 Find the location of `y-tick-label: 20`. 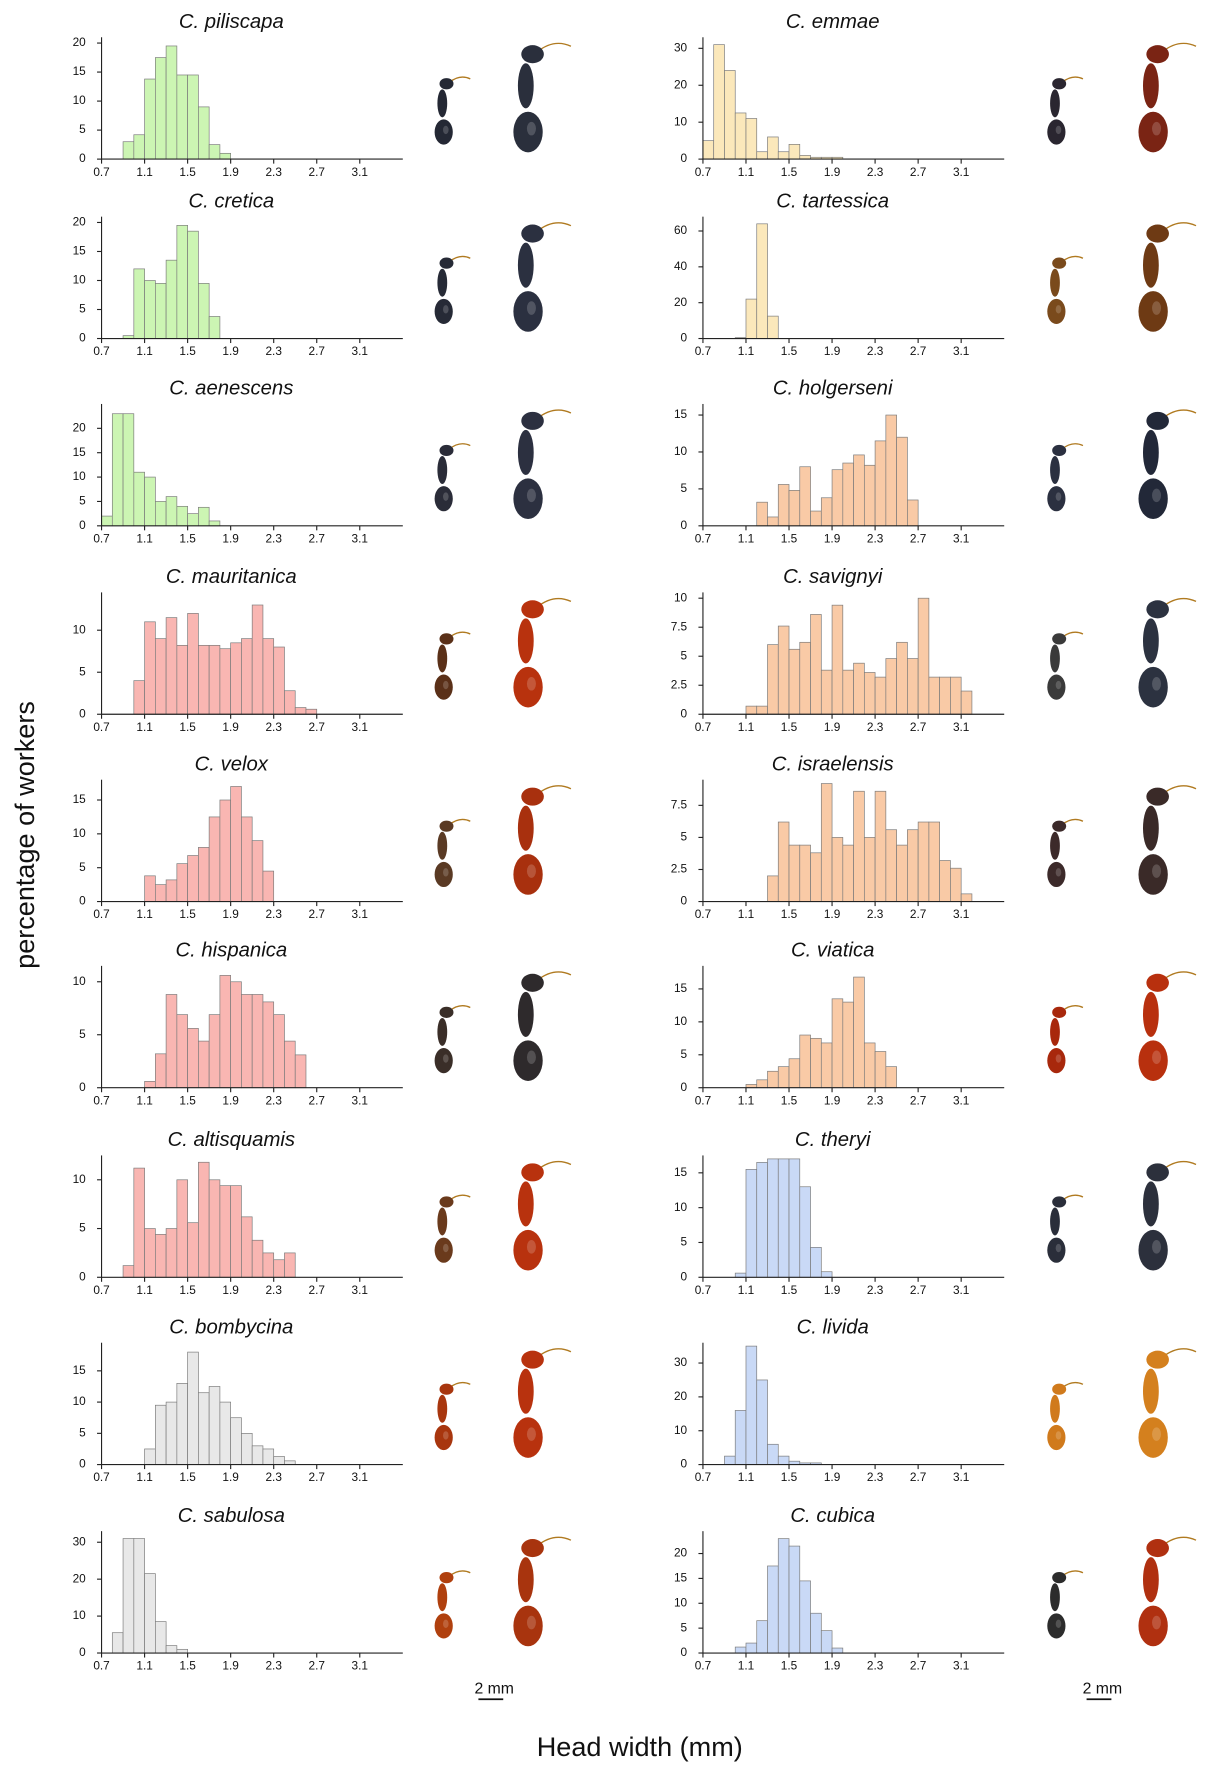

y-tick-label: 20 is located at coordinates (681, 84).